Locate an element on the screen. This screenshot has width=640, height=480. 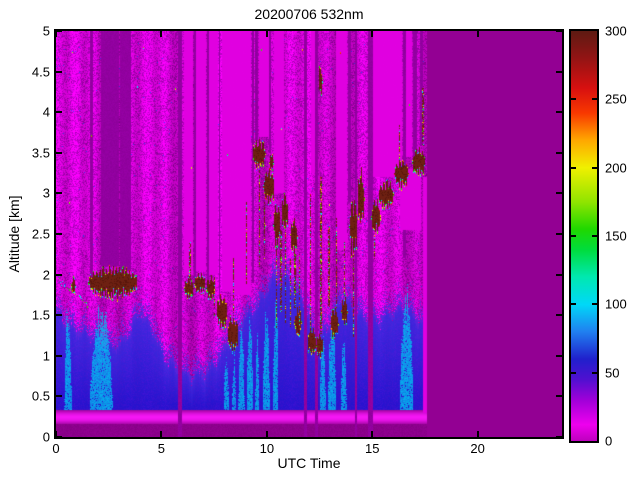
colorbar-tick-label: 250 is located at coordinates (616, 99).